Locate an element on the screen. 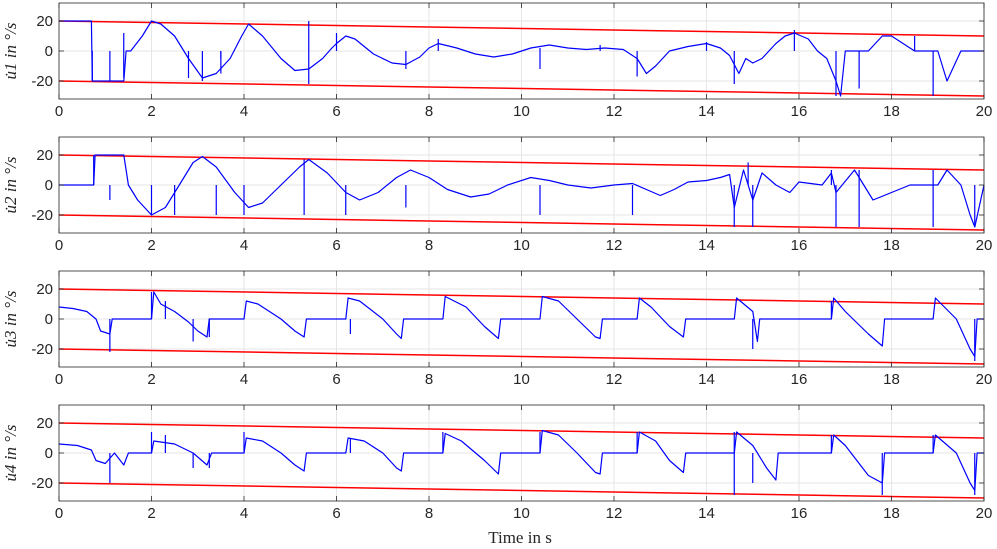  x-axis-label: Time in s is located at coordinates (520, 537).